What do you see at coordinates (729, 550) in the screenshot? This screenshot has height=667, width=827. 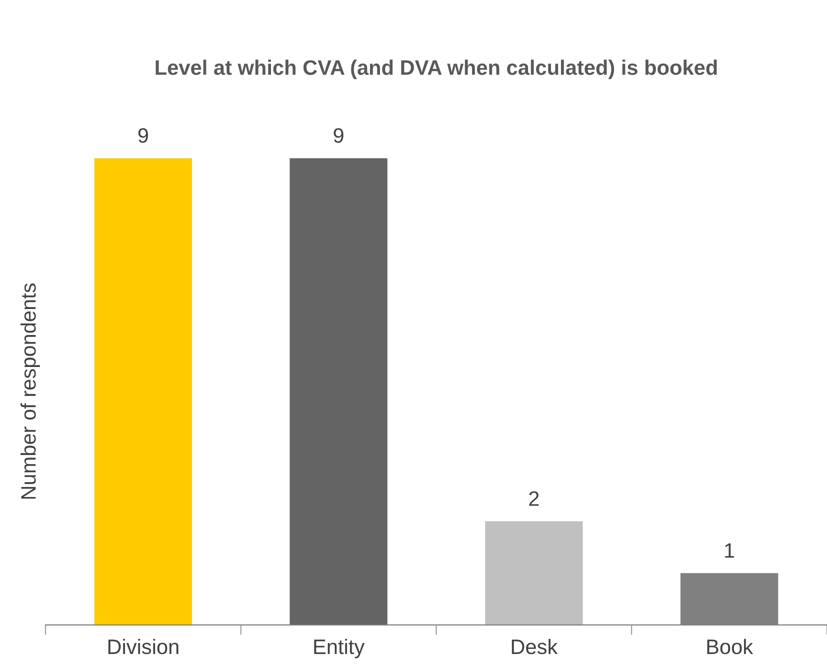 I see `data-label: 1` at bounding box center [729, 550].